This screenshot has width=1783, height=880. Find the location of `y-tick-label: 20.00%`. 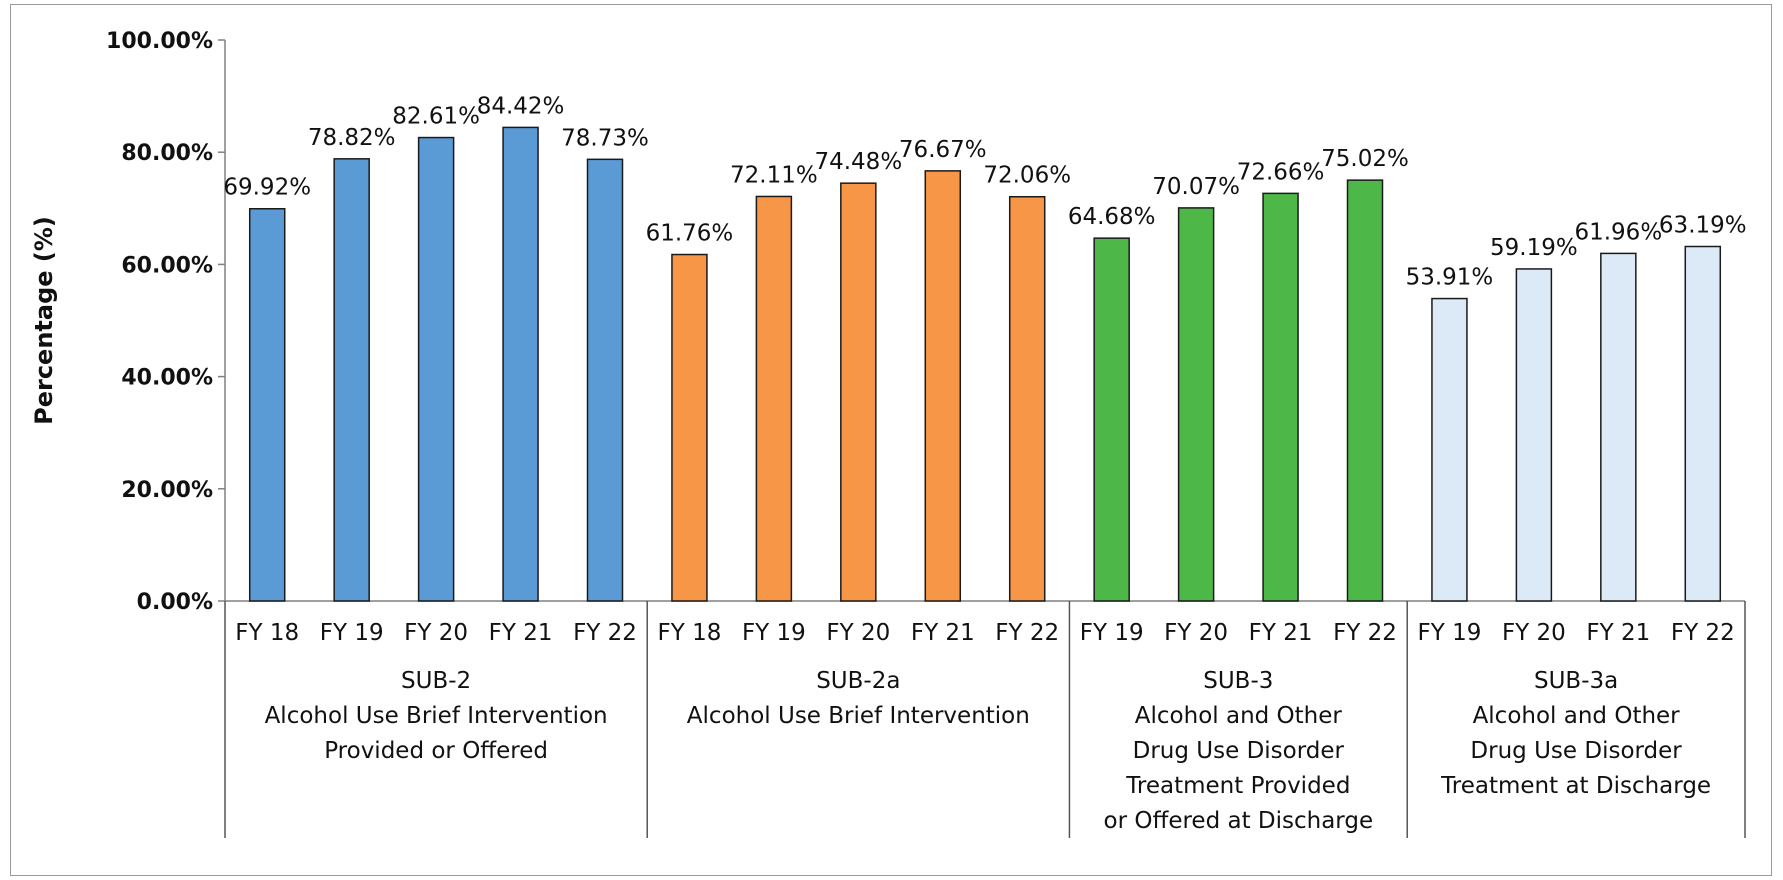

y-tick-label: 20.00% is located at coordinates (167, 490).